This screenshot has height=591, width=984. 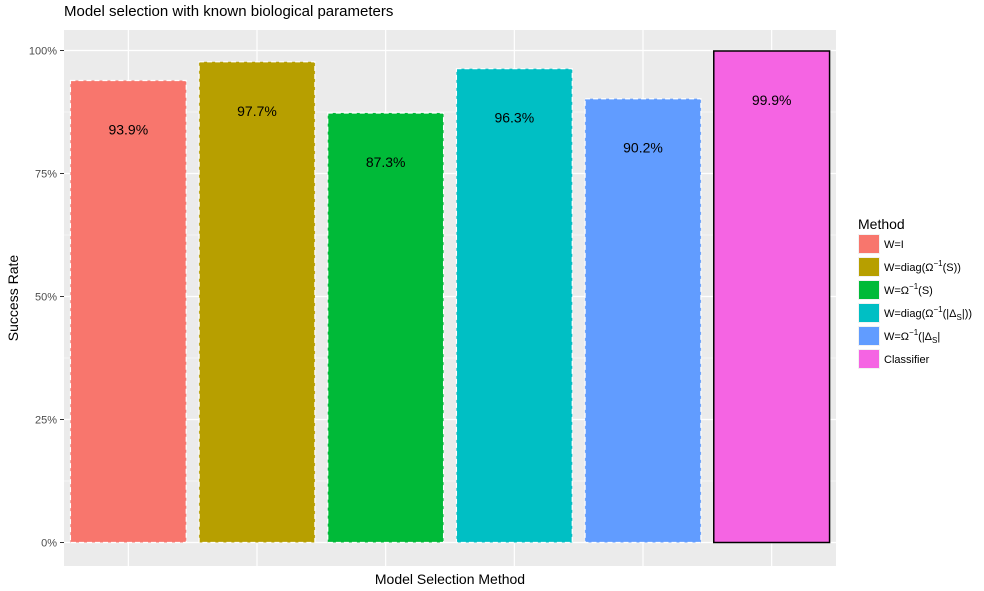 What do you see at coordinates (128, 130) in the screenshot?
I see `bar-value-label: 93.9%` at bounding box center [128, 130].